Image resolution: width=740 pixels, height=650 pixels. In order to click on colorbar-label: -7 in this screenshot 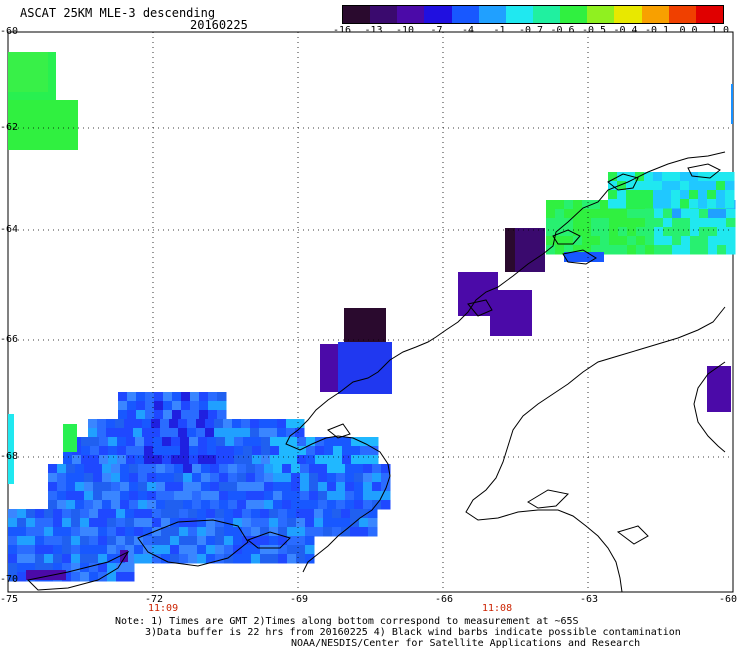, I will do `click(436, 30)`.